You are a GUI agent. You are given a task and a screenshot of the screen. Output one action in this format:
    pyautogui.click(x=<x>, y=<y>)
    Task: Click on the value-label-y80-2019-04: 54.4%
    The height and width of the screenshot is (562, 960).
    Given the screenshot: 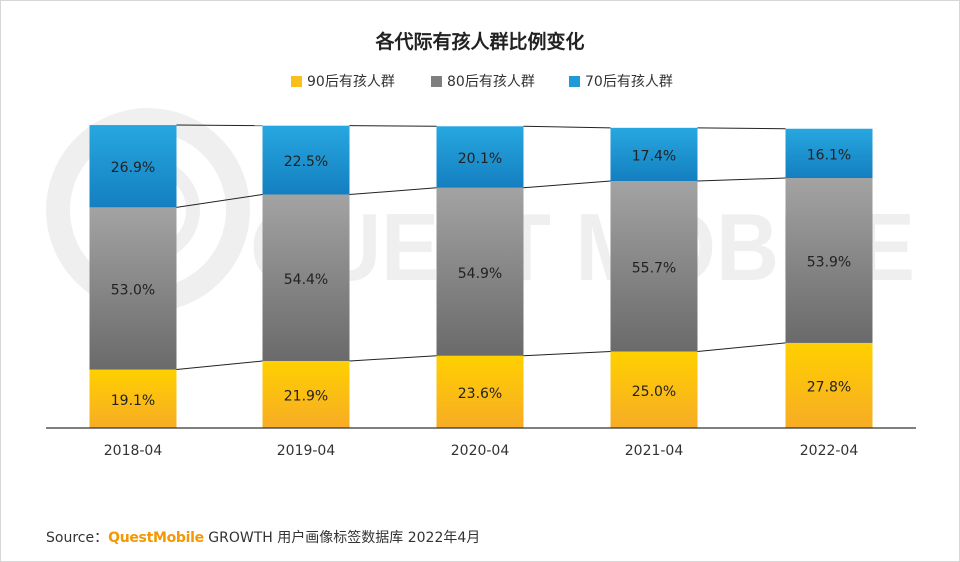 What is the action you would take?
    pyautogui.click(x=306, y=280)
    